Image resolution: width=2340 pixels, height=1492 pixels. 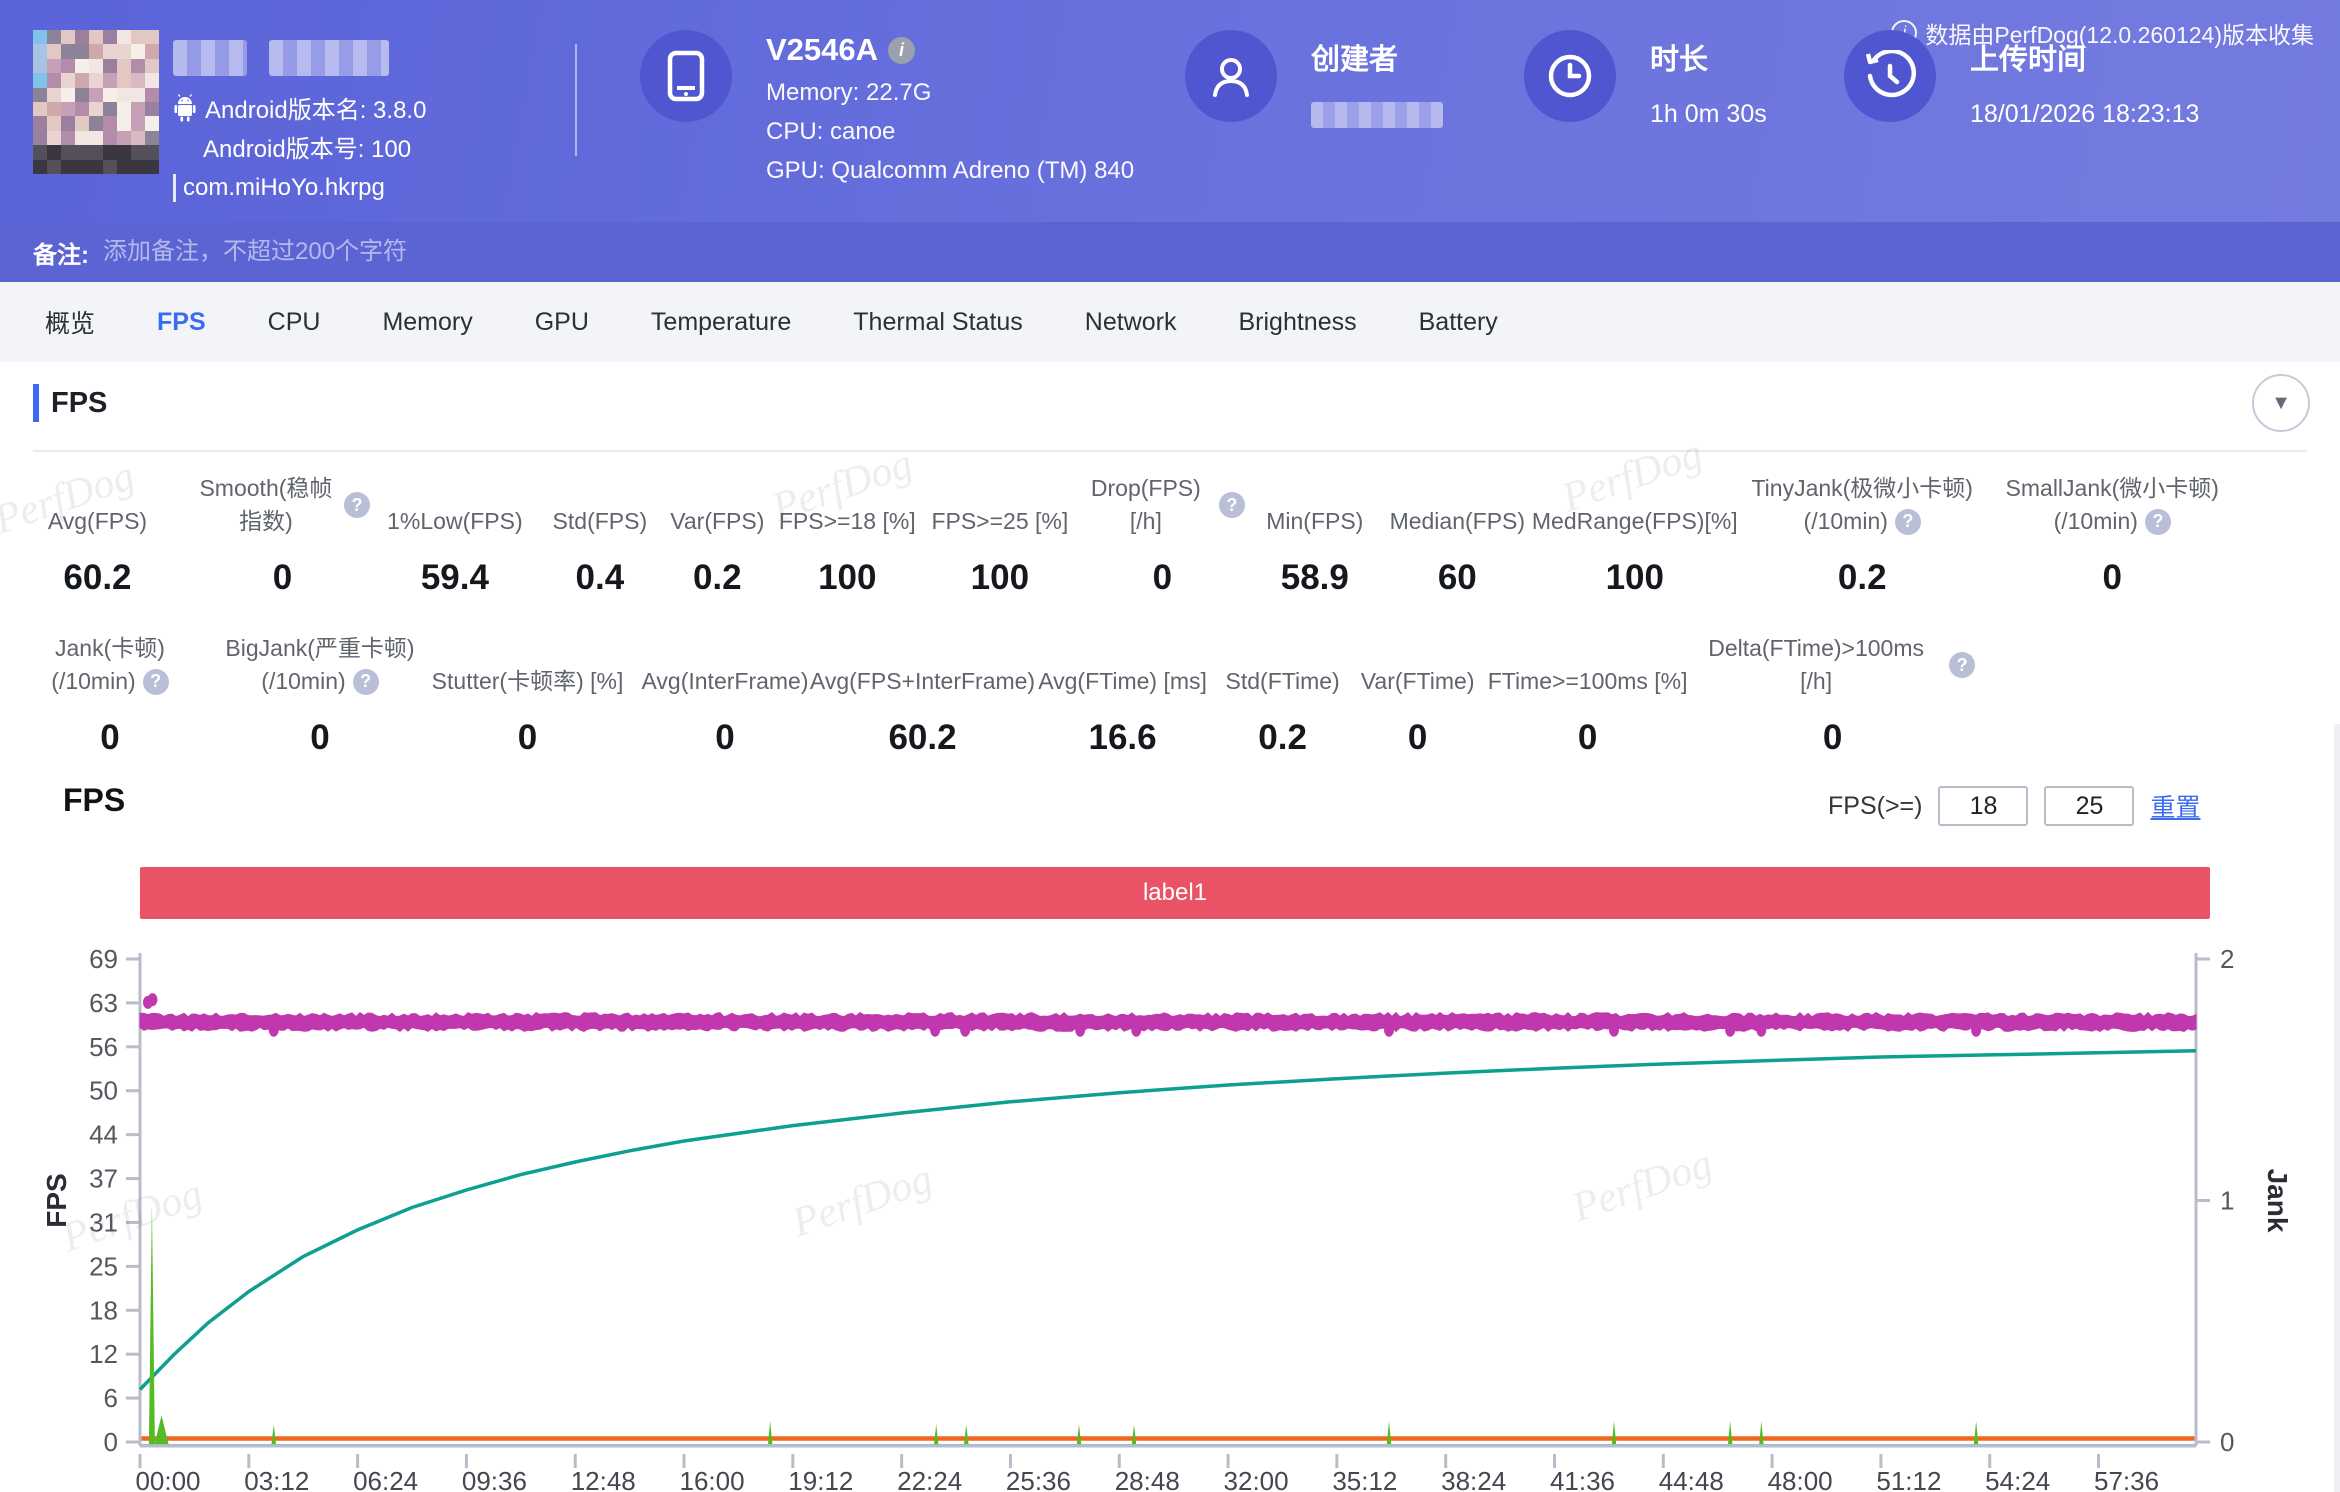 What do you see at coordinates (561, 321) in the screenshot?
I see `tab-gpu: GPU` at bounding box center [561, 321].